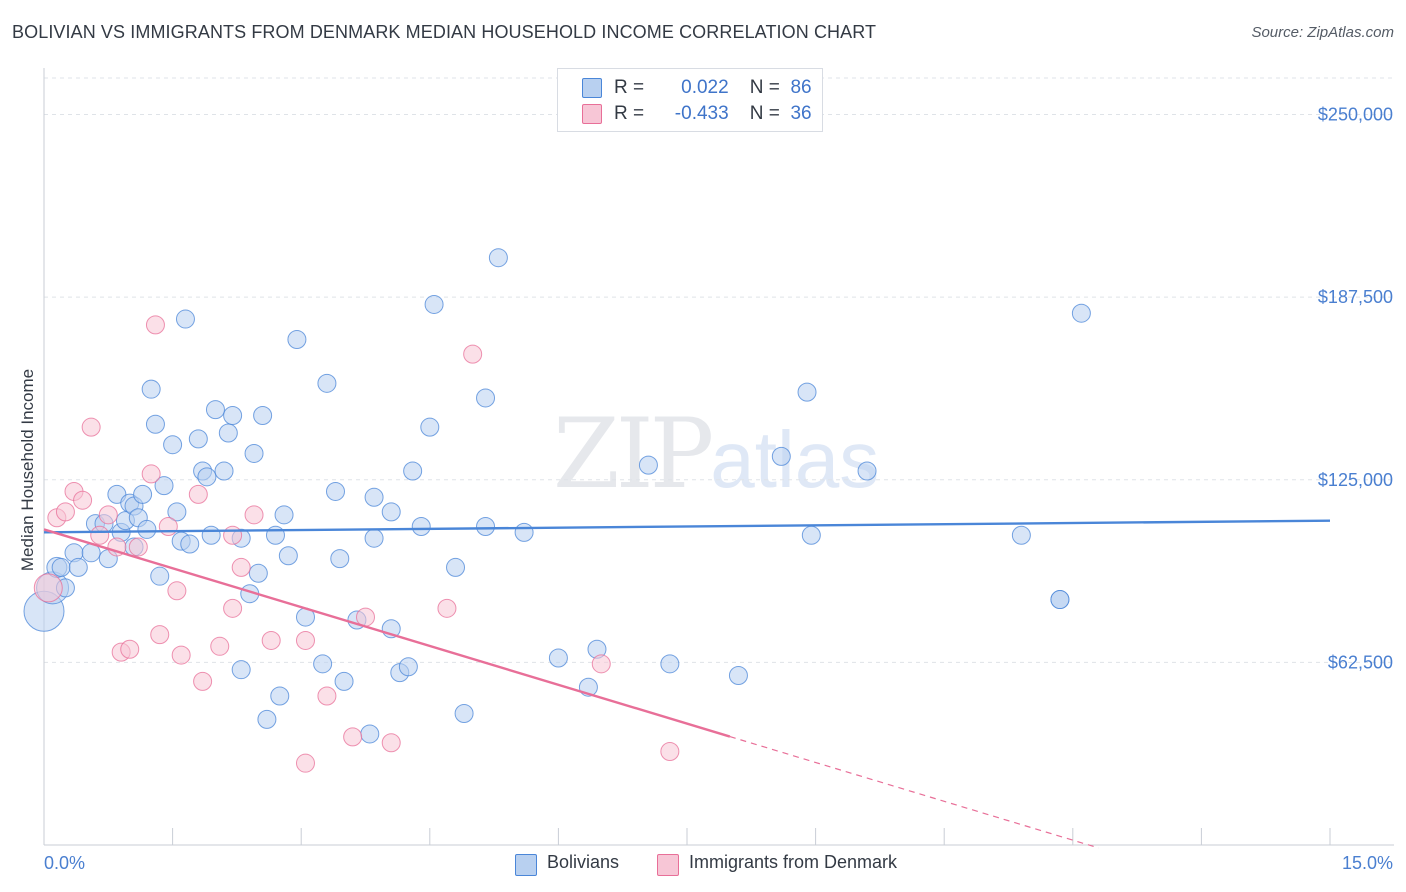 This screenshot has height=892, width=1406. I want to click on source-label: Source: ZipAtlas.com, so click(1322, 32).